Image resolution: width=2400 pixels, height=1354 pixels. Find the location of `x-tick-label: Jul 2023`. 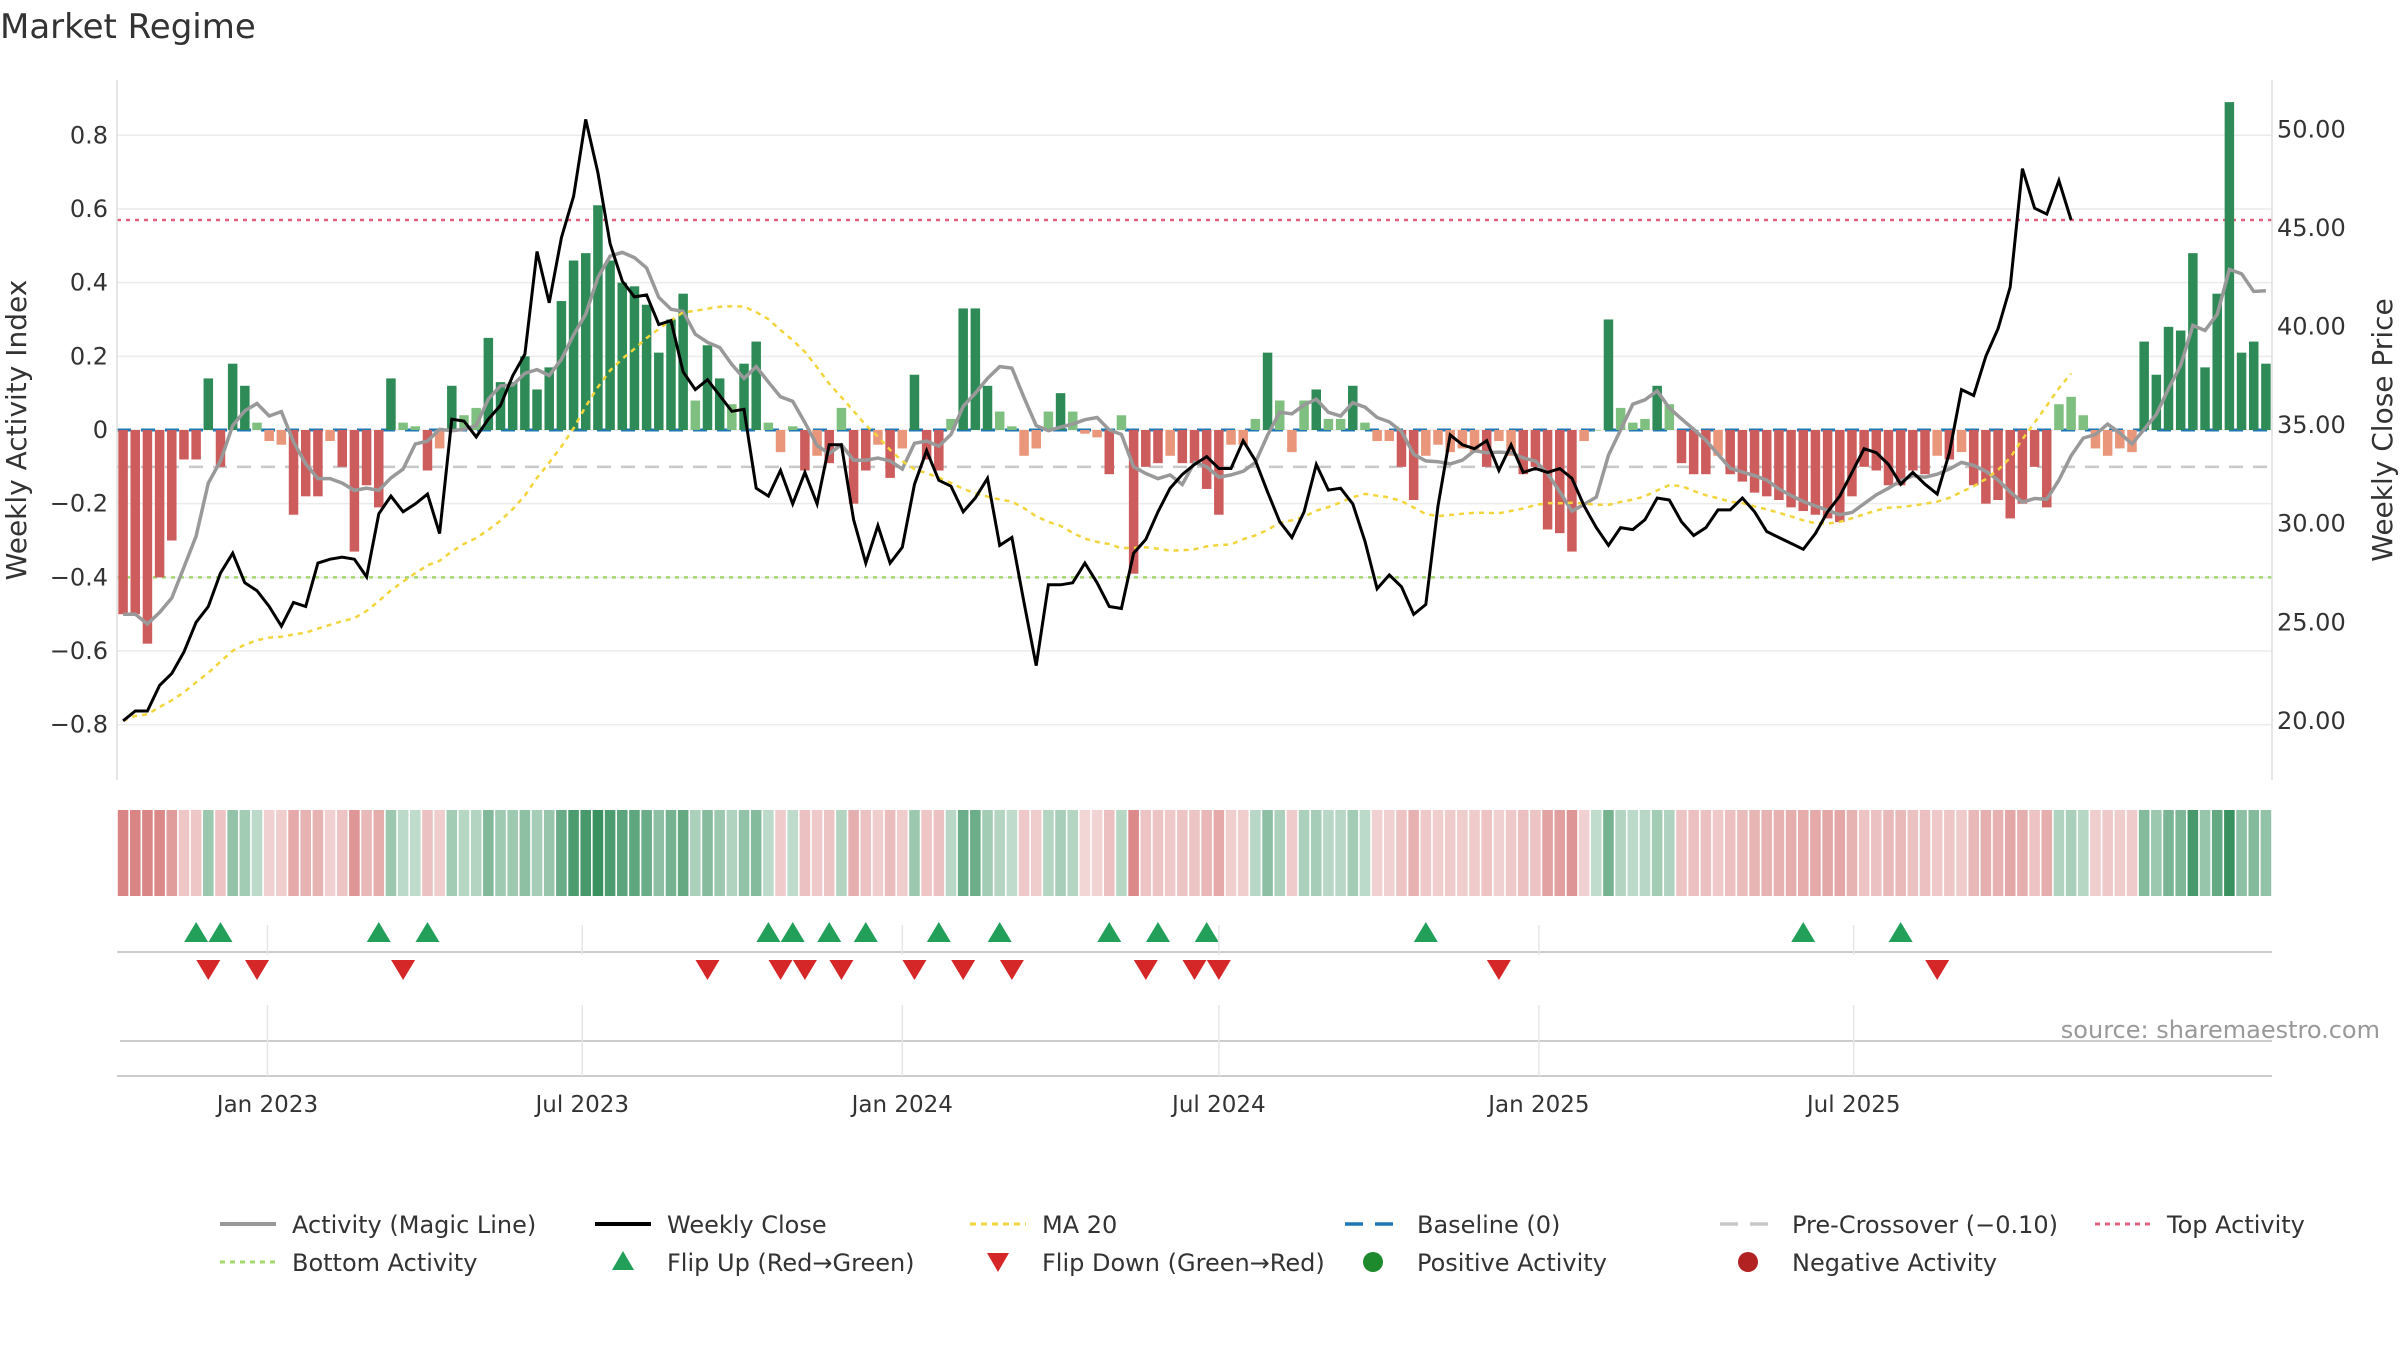

x-tick-label: Jul 2023 is located at coordinates (581, 1105).